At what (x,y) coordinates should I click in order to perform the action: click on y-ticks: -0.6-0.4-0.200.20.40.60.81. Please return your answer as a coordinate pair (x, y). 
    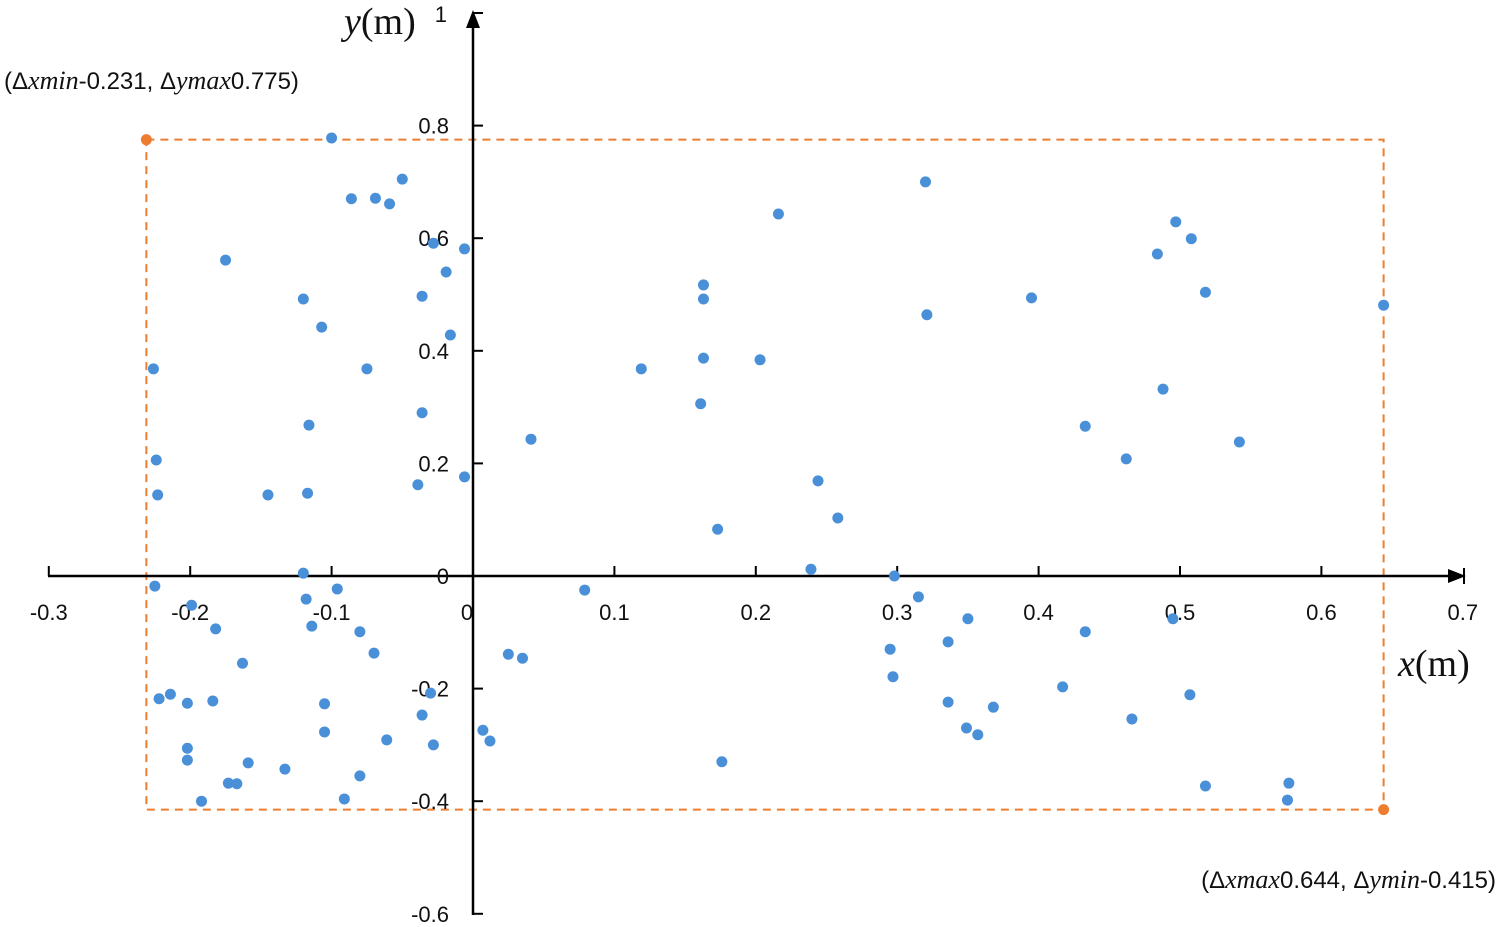
    Looking at the image, I should click on (447, 464).